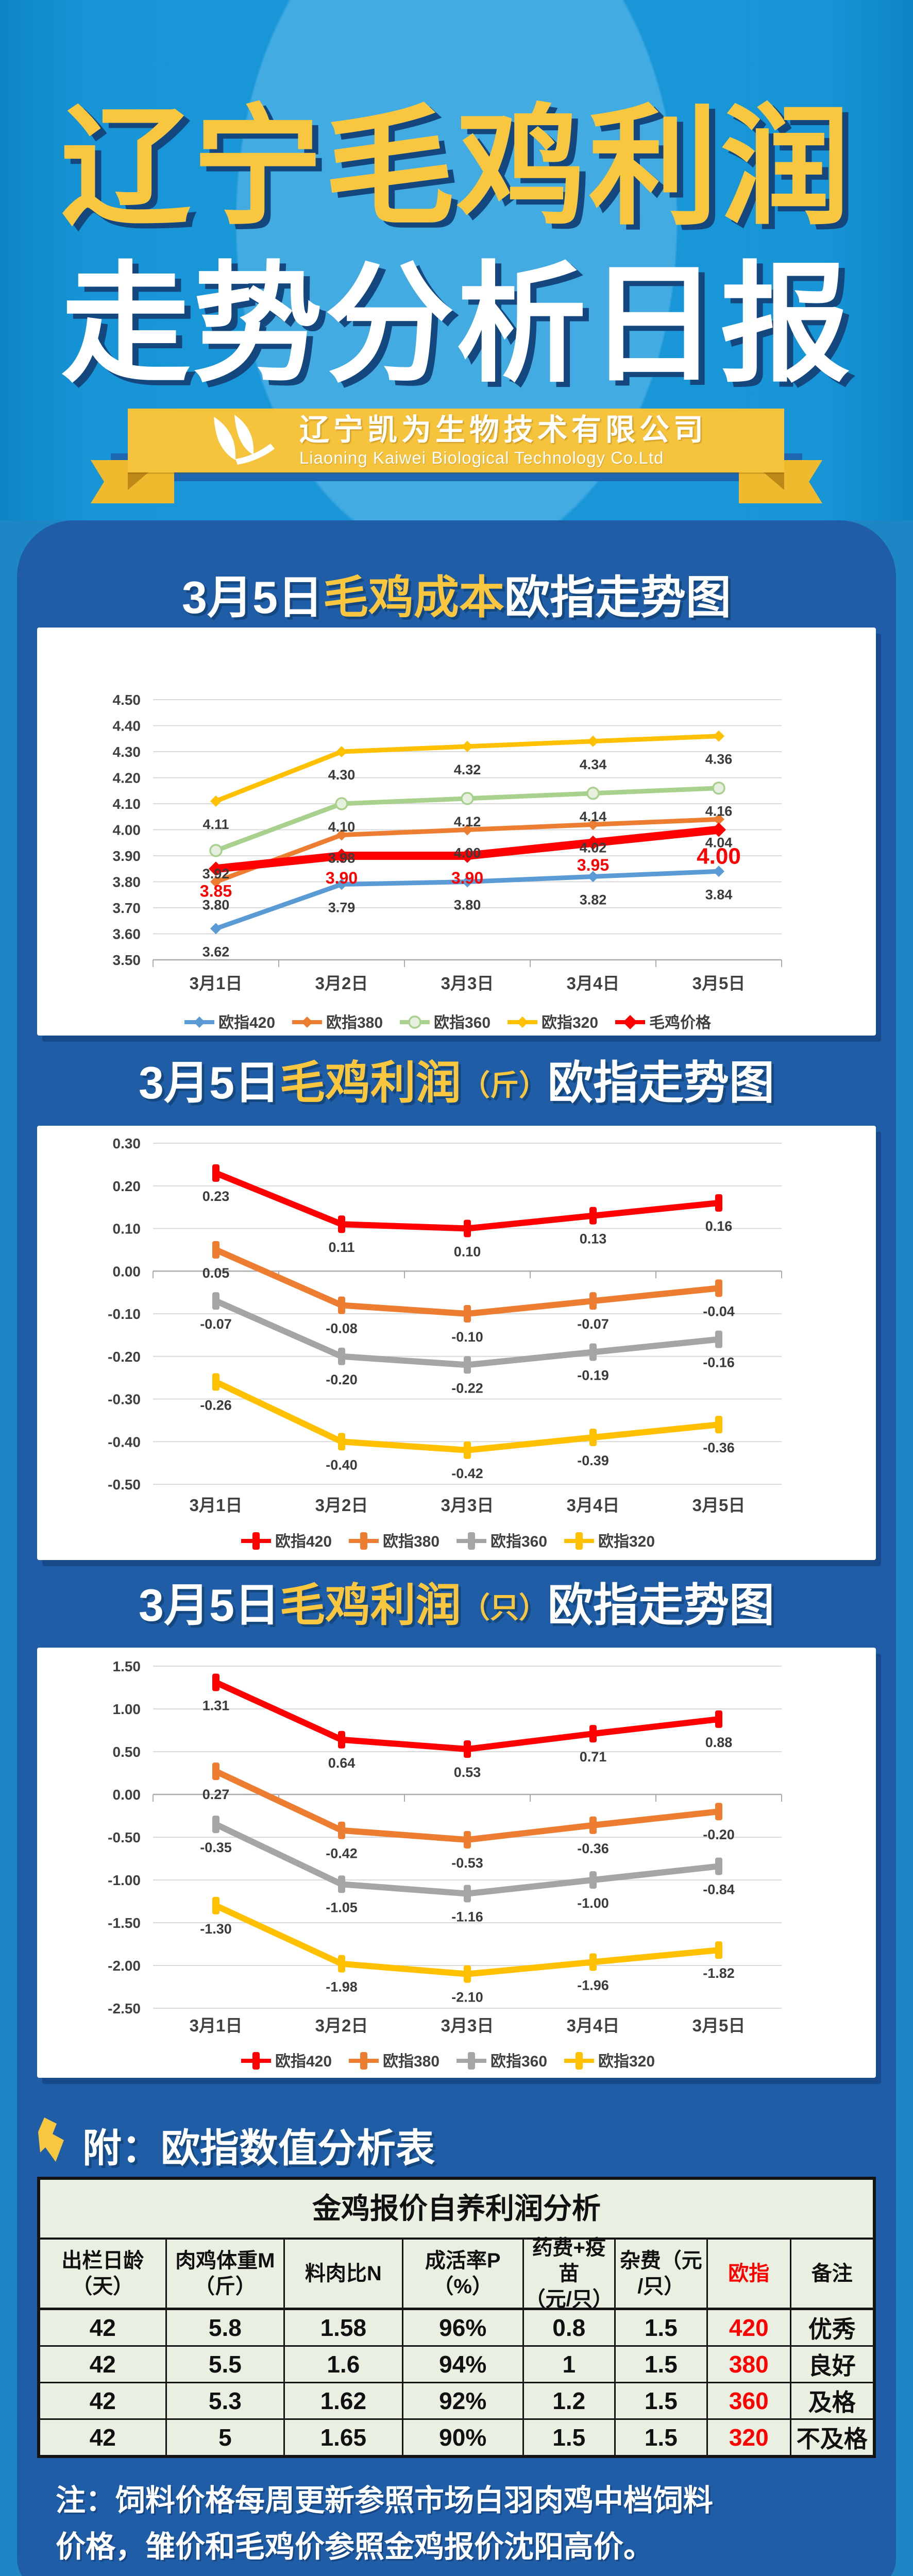 The height and width of the screenshot is (2576, 913). Describe the element at coordinates (411, 1541) in the screenshot. I see `svg-text: 欧指380` at that location.